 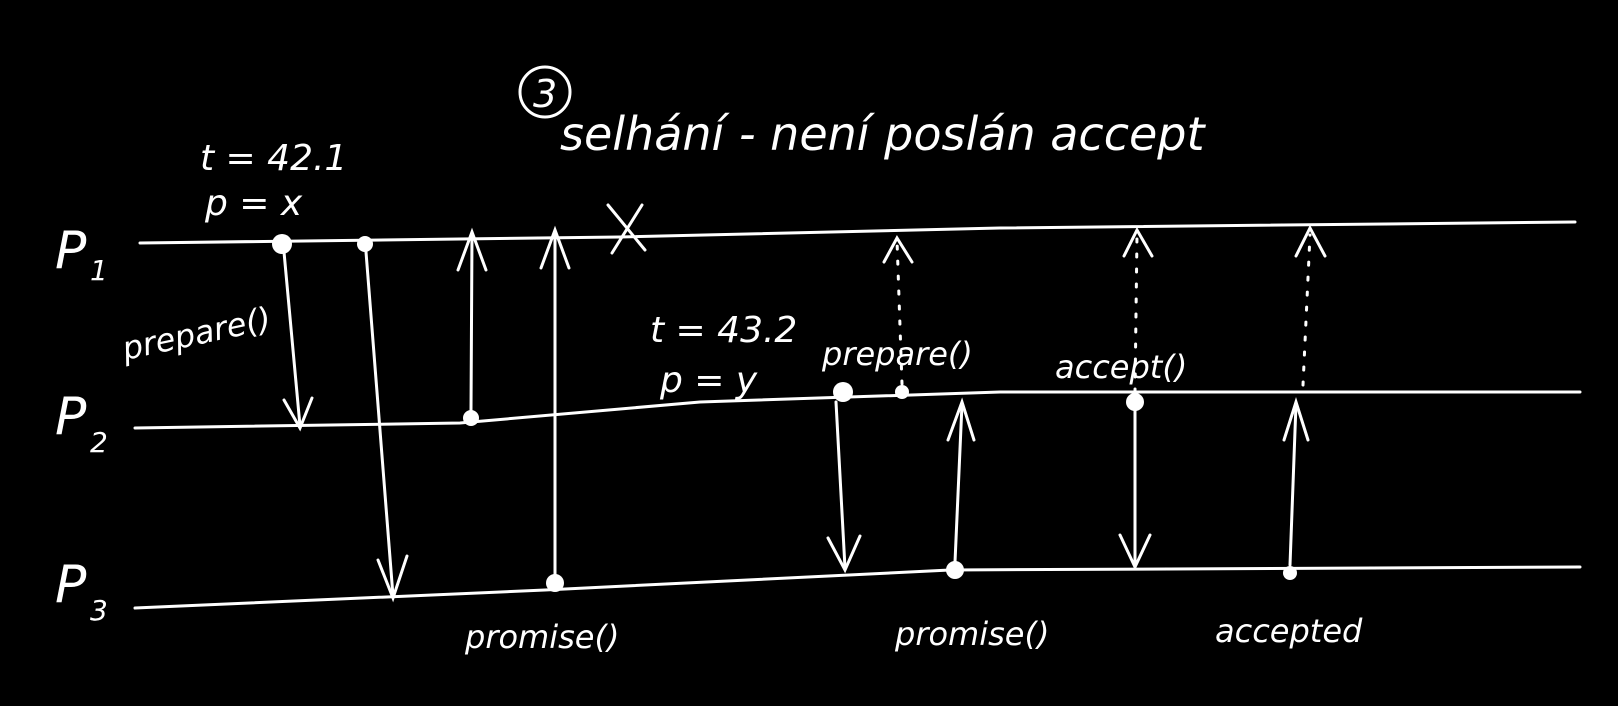 What do you see at coordinates (1289, 631) in the screenshot?
I see `message-label-accepted: accepted` at bounding box center [1289, 631].